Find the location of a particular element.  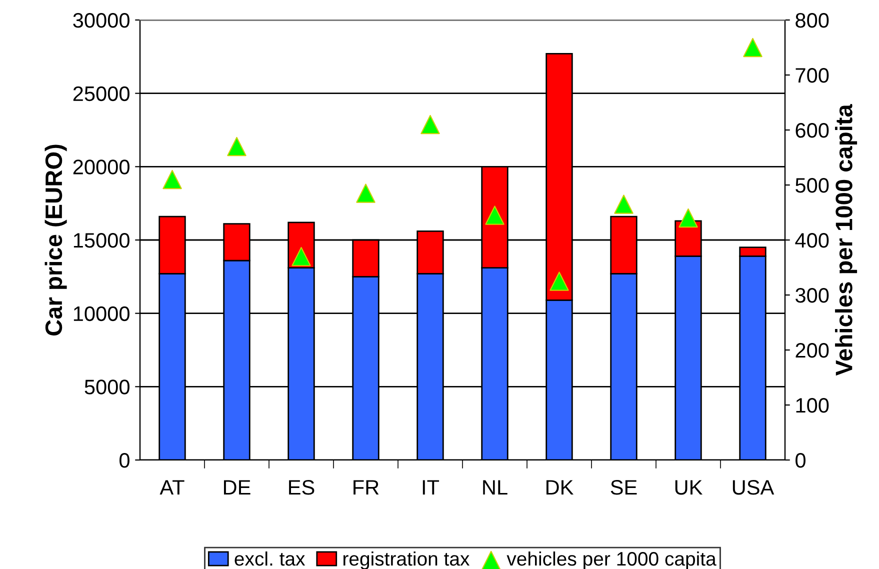

x-tick-label: USA is located at coordinates (753, 487).